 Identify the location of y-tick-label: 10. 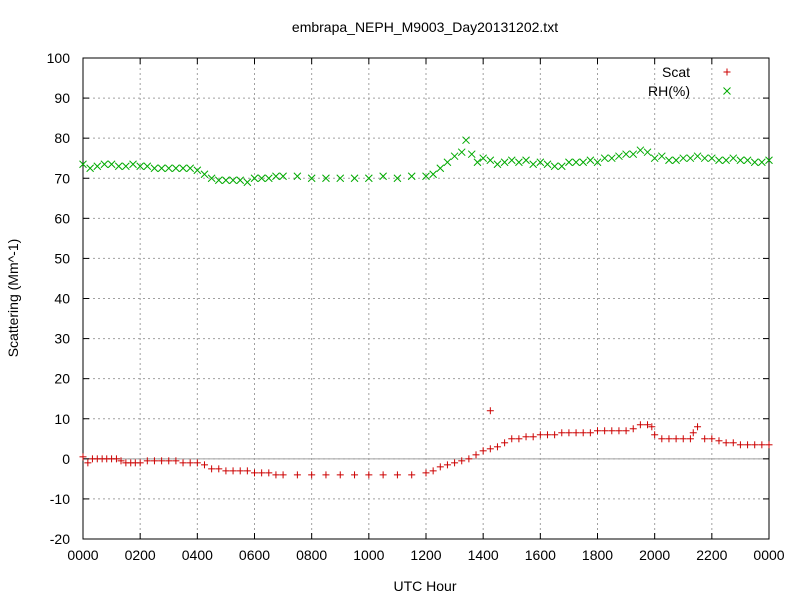
(62, 419).